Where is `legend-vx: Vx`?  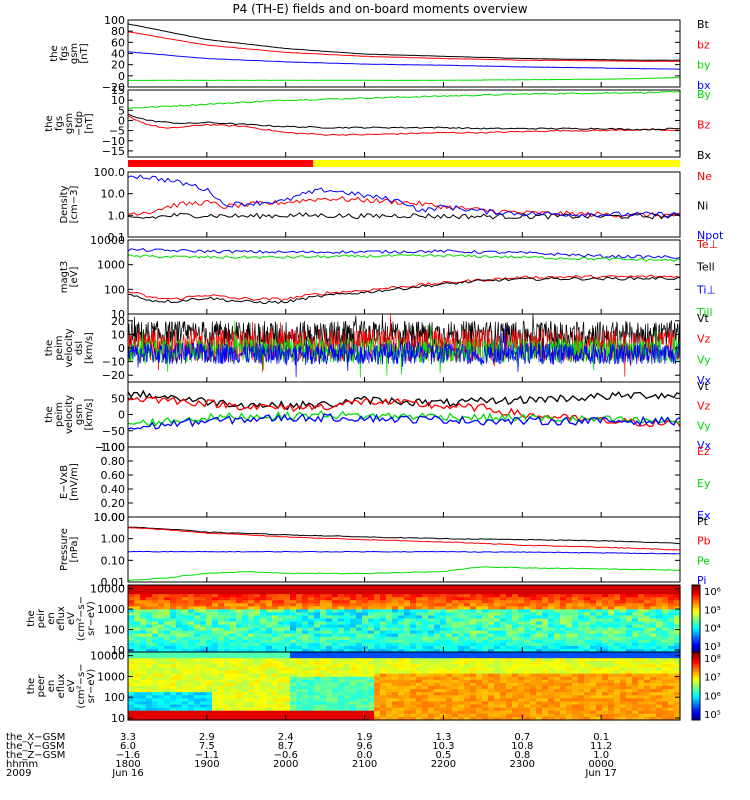
legend-vx: Vx is located at coordinates (704, 380).